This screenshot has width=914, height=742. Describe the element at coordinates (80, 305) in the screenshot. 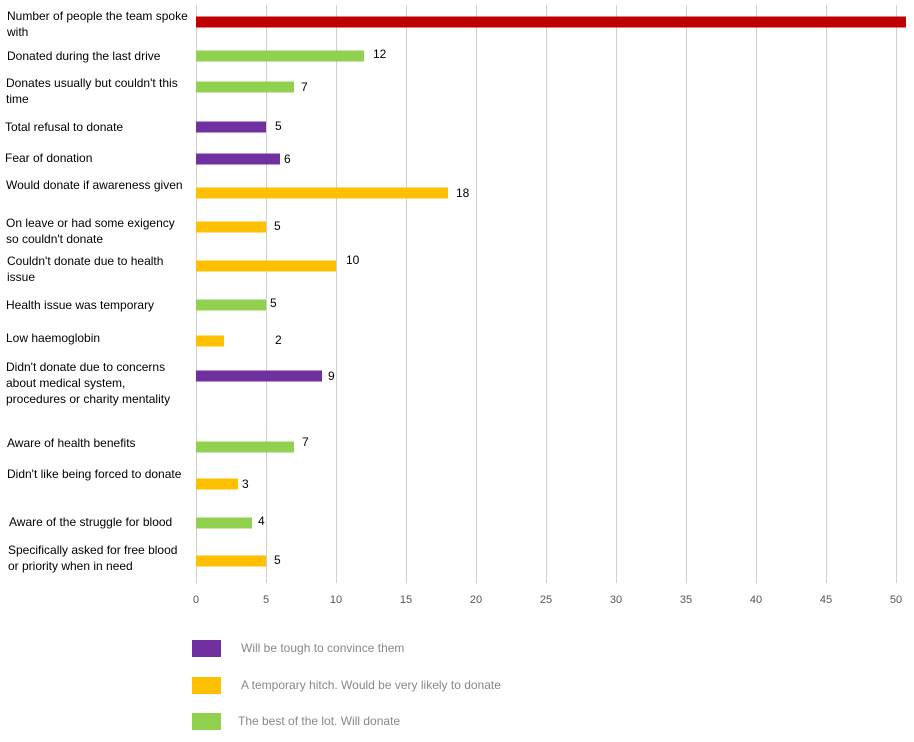

I see `category-label: Health issue was temporary` at that location.